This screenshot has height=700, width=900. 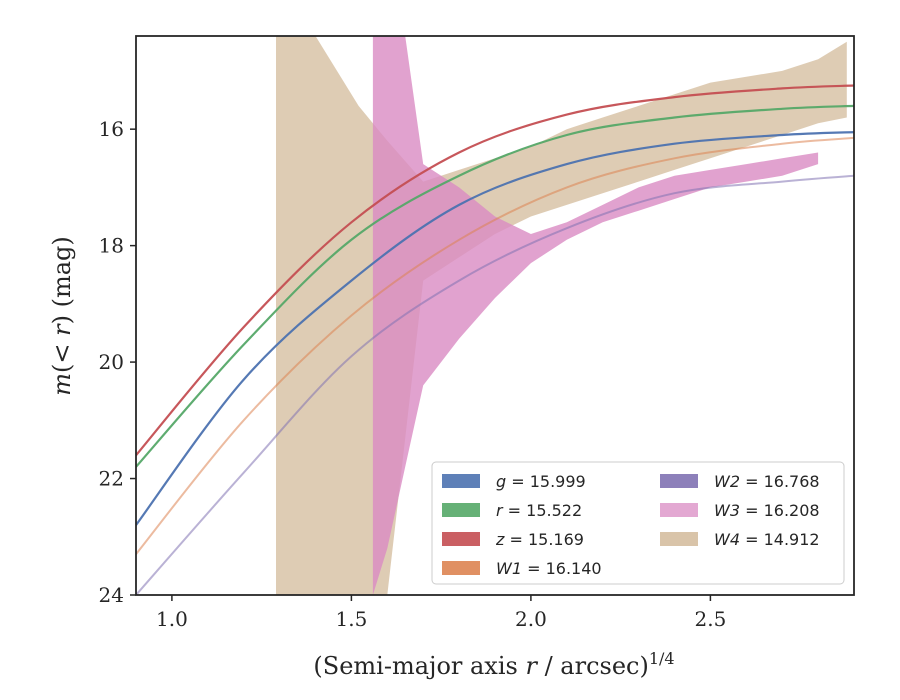 I want to click on x-tick-label: 2.5, so click(x=710, y=619).